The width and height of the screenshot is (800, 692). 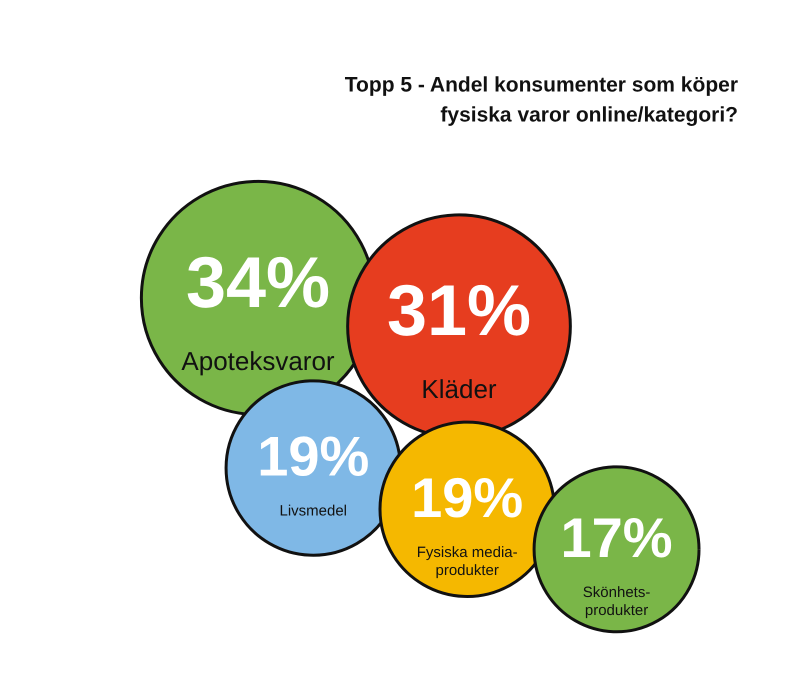 What do you see at coordinates (459, 311) in the screenshot?
I see `data-label: 31%` at bounding box center [459, 311].